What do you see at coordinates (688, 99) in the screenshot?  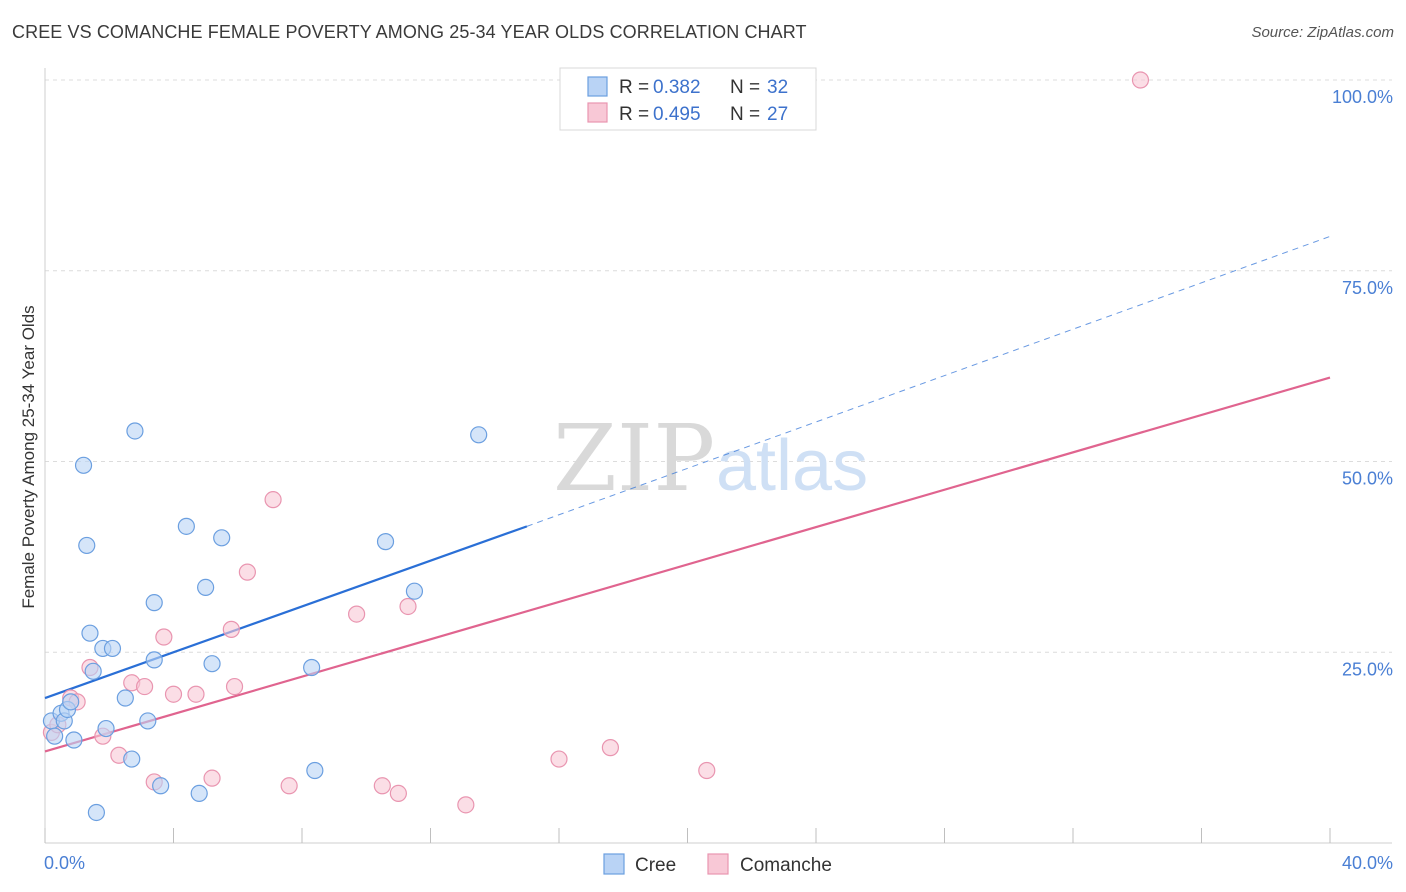 I see `legend: R = 0.382 N = 32 R = 0.495 N = 27` at bounding box center [688, 99].